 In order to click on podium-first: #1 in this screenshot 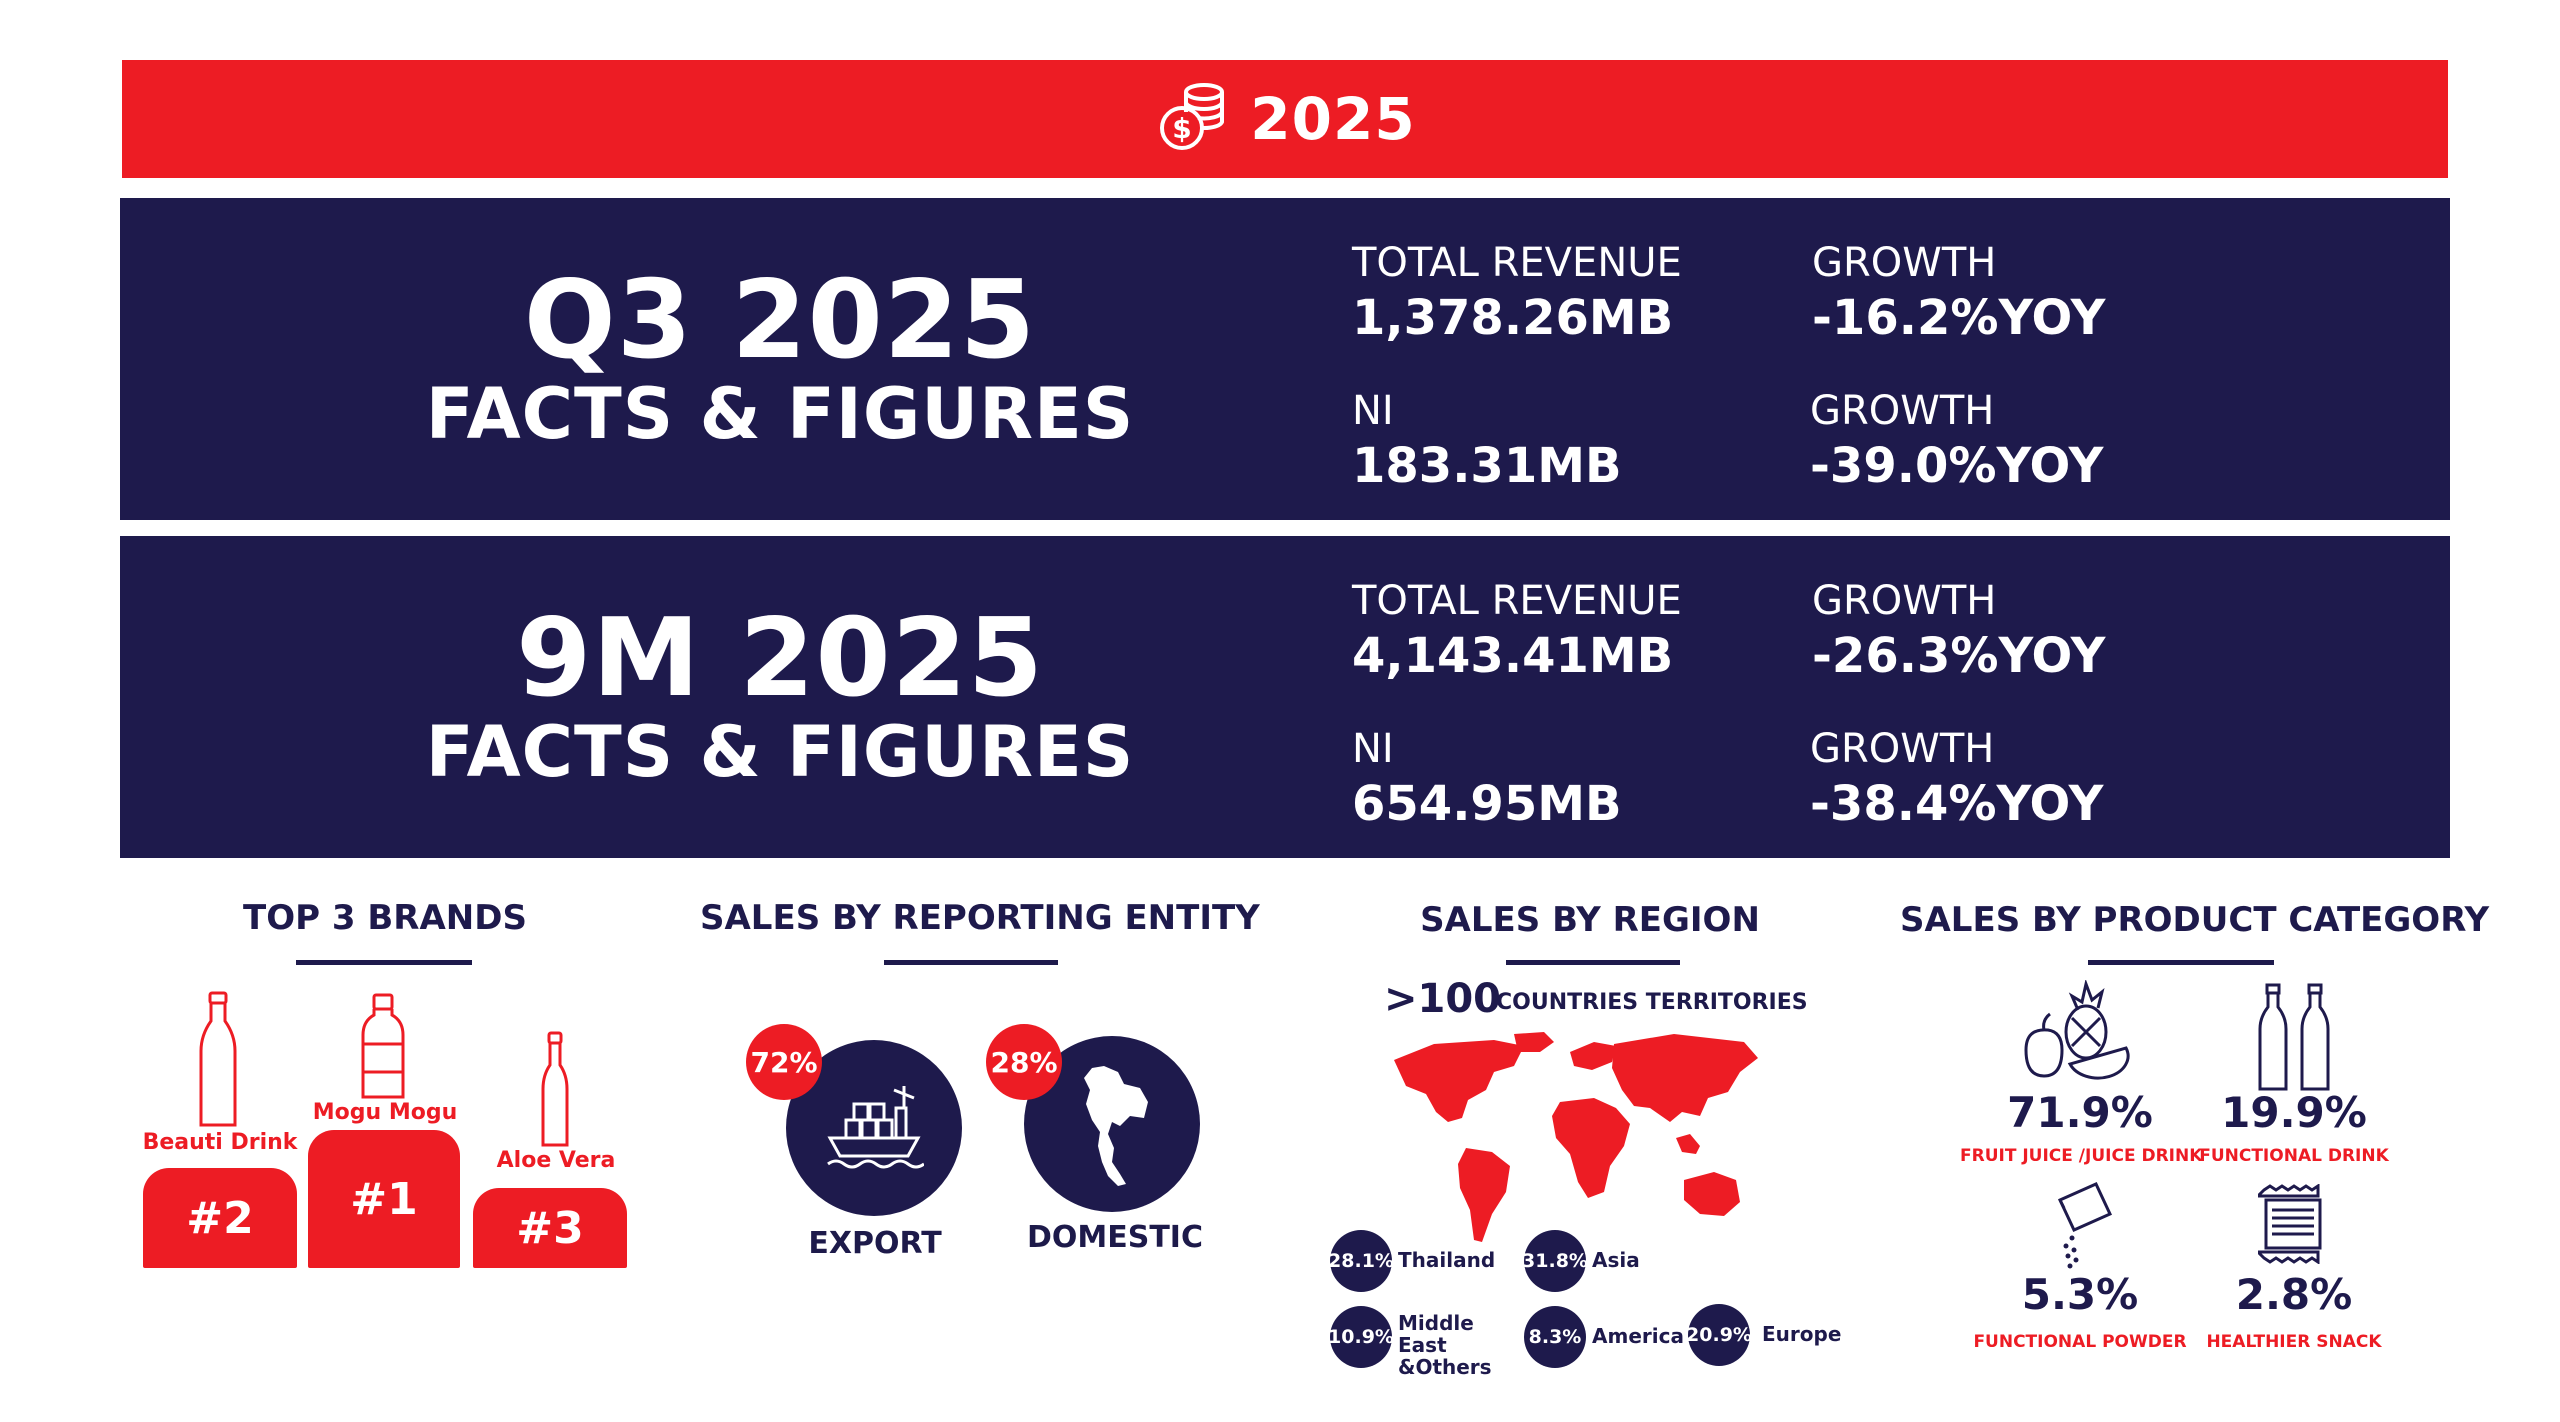, I will do `click(384, 1199)`.